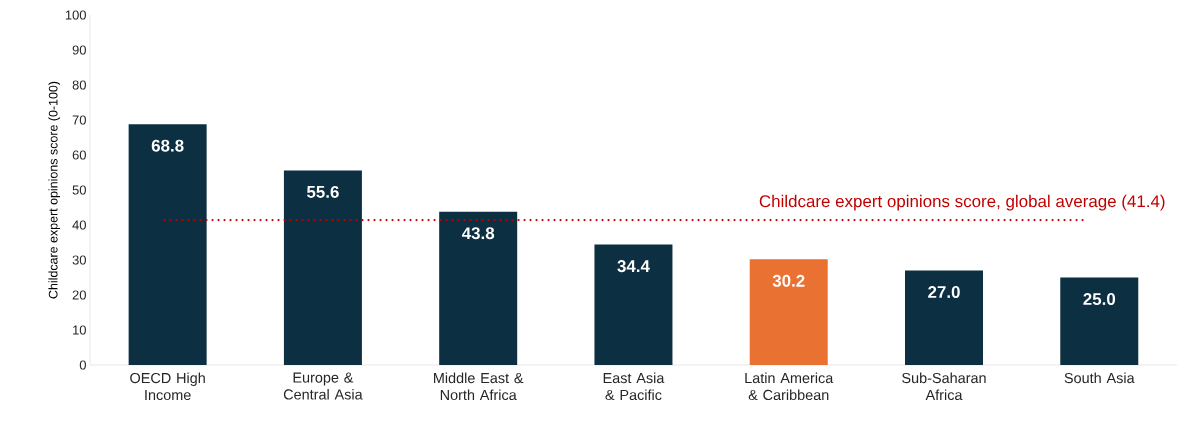  Describe the element at coordinates (788, 280) in the screenshot. I see `data-label: 30.2` at that location.